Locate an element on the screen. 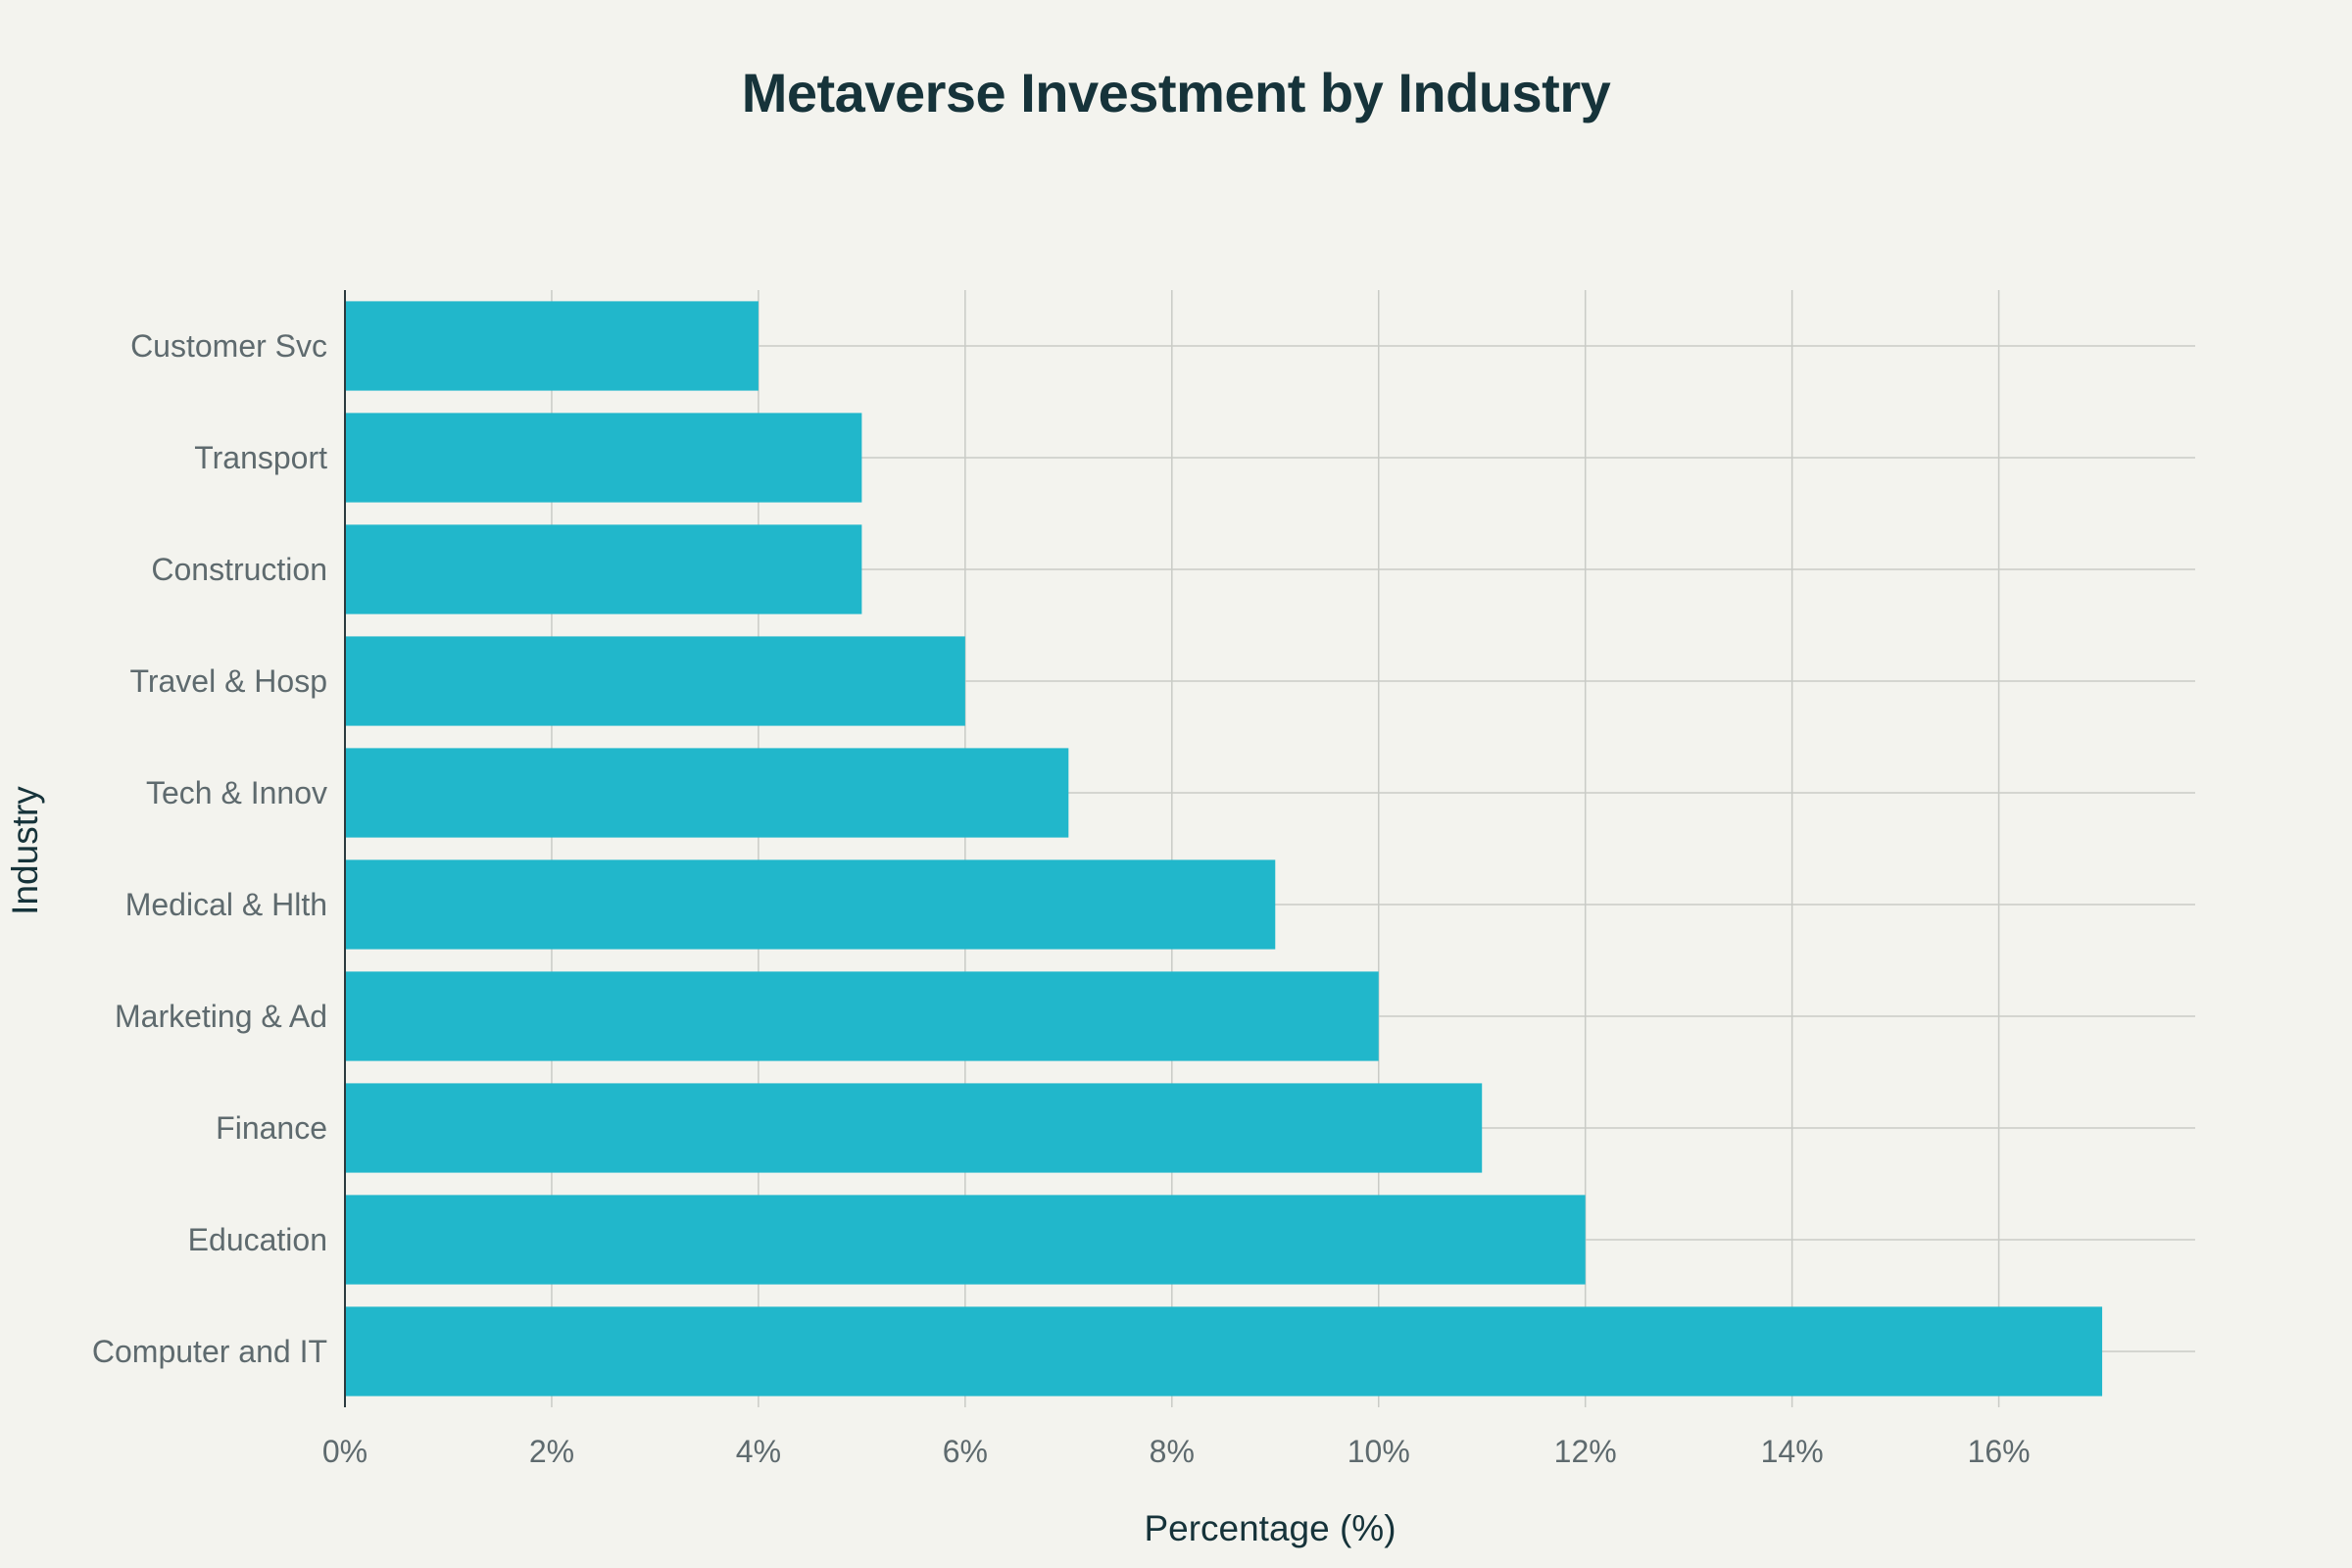 This screenshot has height=1568, width=2352. y-tick-label: Customer Svc is located at coordinates (228, 346).